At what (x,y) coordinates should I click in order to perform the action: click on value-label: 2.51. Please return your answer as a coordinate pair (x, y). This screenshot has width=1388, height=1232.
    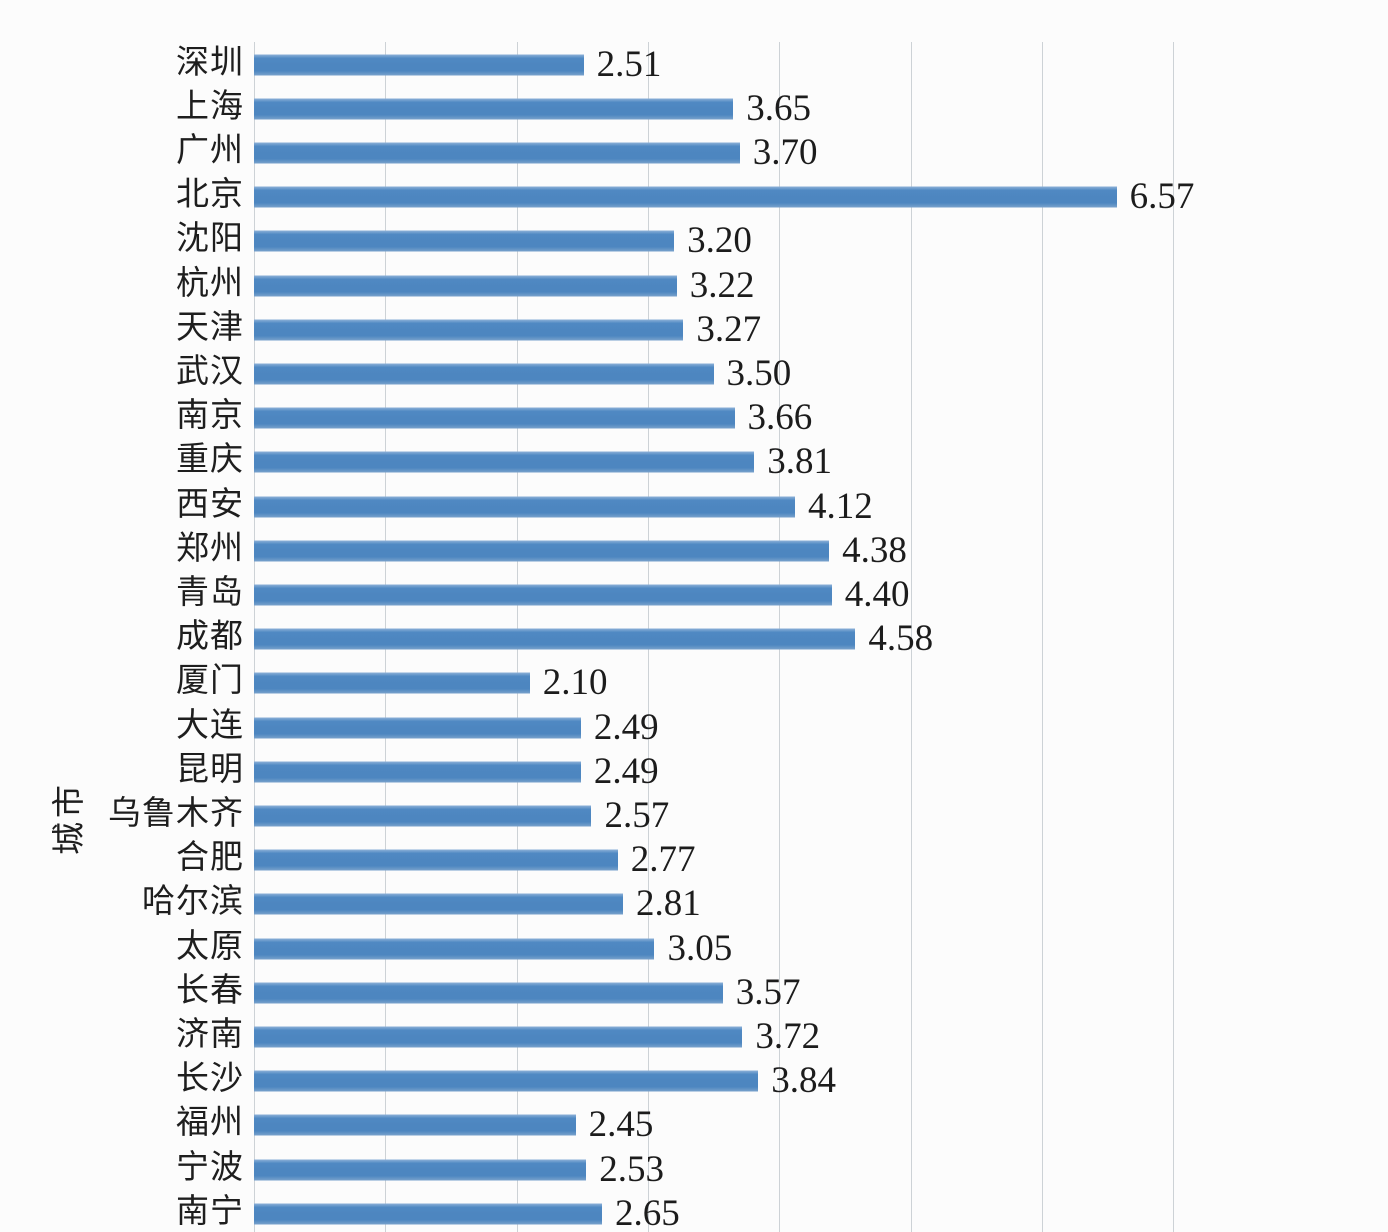
    Looking at the image, I should click on (629, 64).